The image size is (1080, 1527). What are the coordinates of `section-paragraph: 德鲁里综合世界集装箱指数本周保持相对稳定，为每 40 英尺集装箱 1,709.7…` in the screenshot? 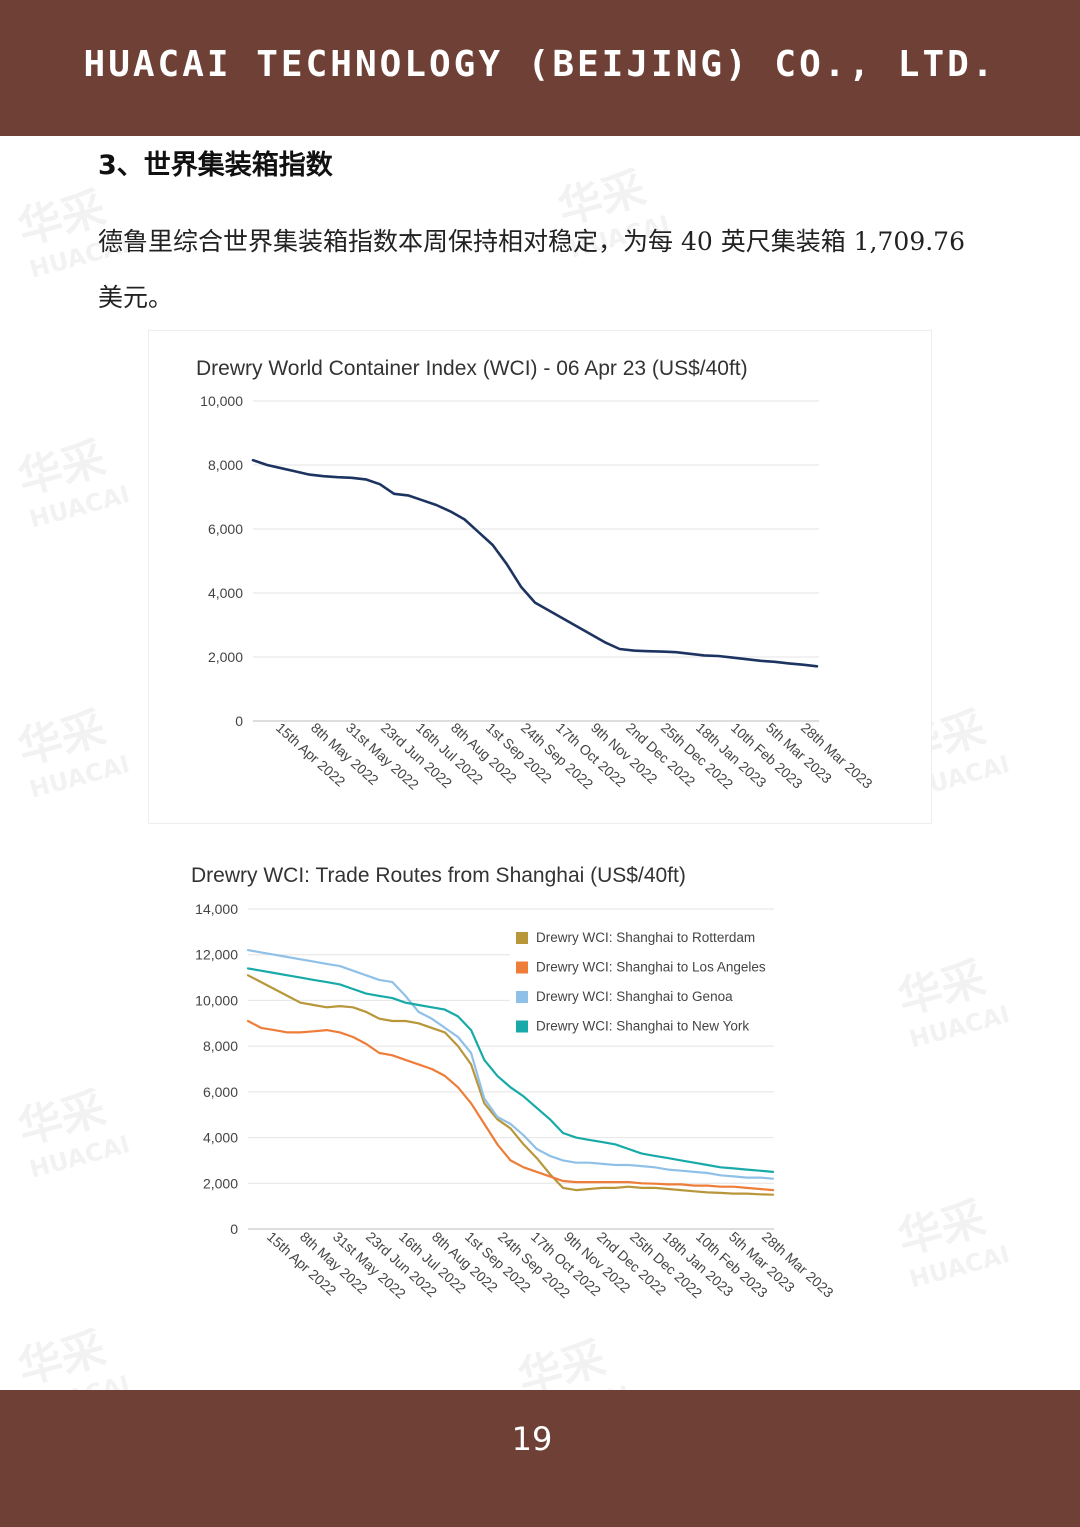 It's located at (531, 269).